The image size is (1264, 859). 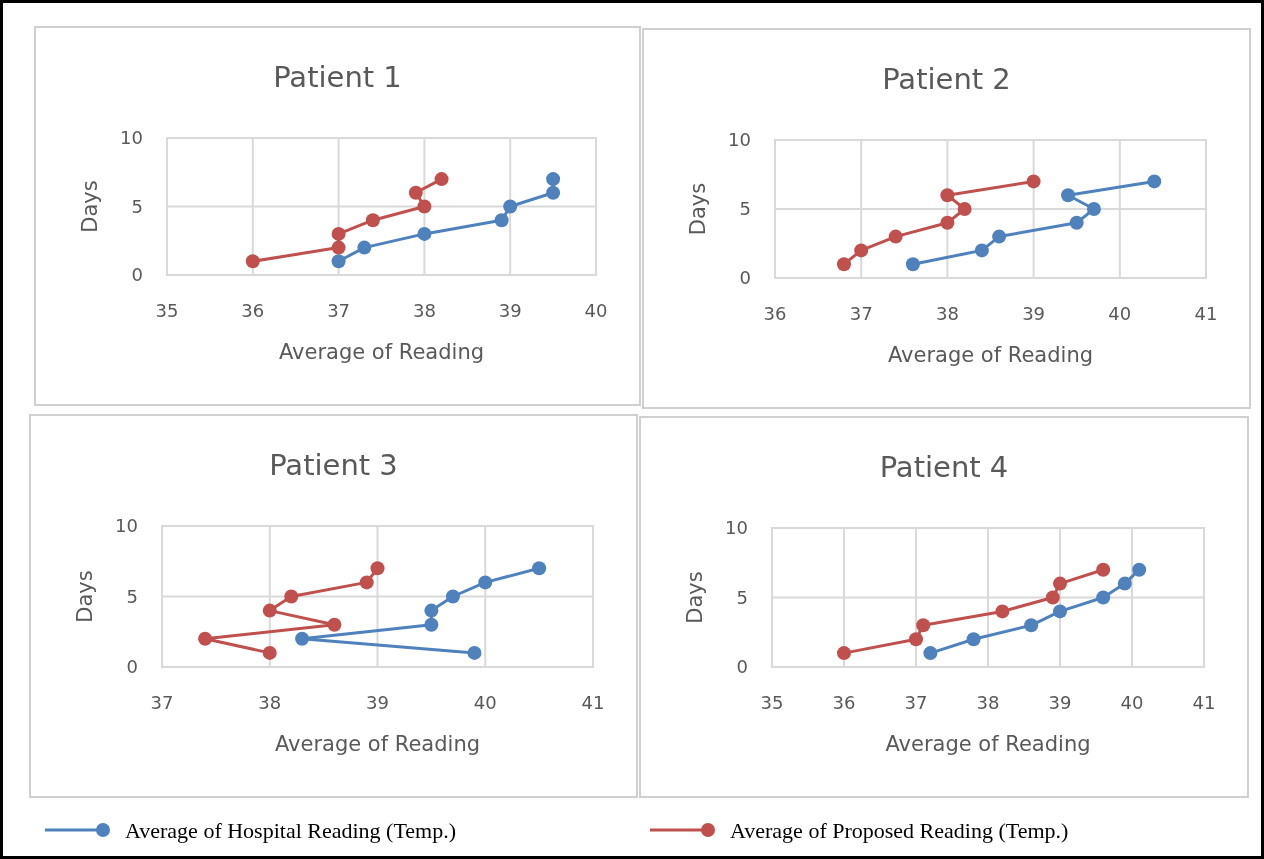 I want to click on chart-title: Patient 3, so click(x=333, y=465).